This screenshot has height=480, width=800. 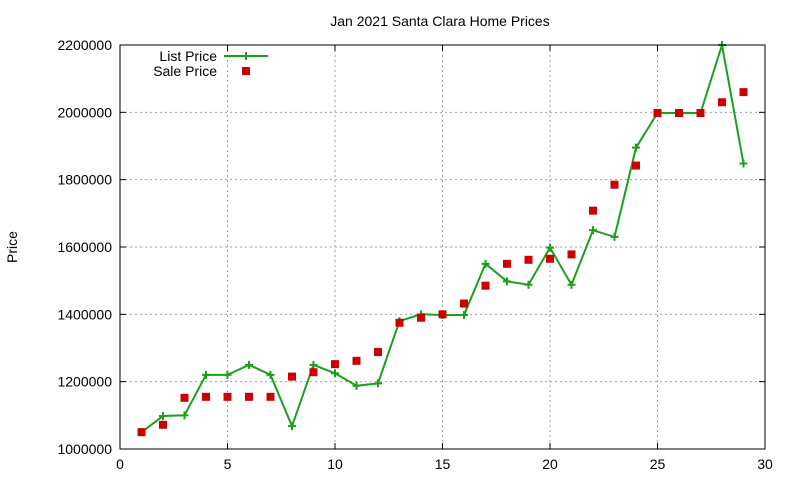 I want to click on legend: List Price Sale Price, so click(x=210, y=63).